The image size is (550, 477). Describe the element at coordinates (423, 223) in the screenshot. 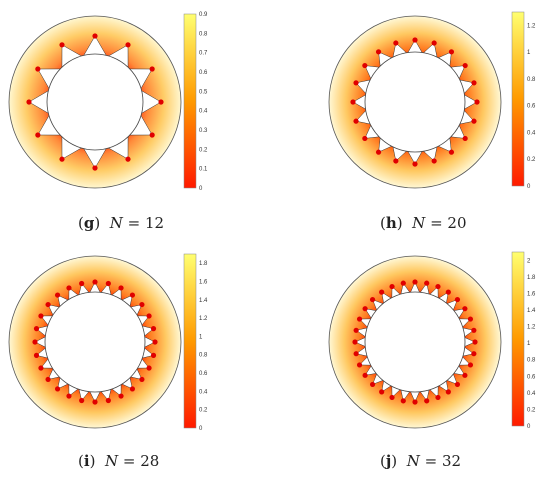

I see `caption-h: (h) N = 20` at that location.